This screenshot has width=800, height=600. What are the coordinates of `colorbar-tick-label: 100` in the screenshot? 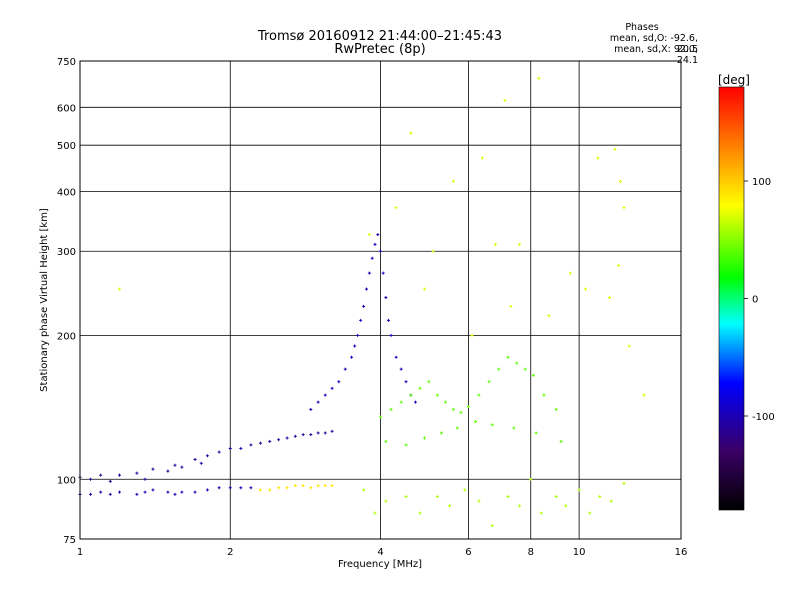 It's located at (761, 182).